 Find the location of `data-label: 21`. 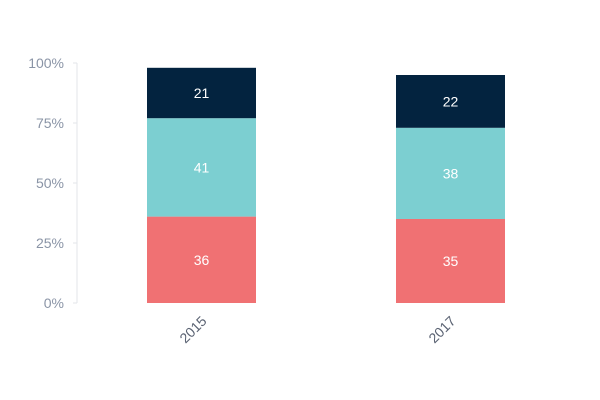

data-label: 21 is located at coordinates (202, 93).